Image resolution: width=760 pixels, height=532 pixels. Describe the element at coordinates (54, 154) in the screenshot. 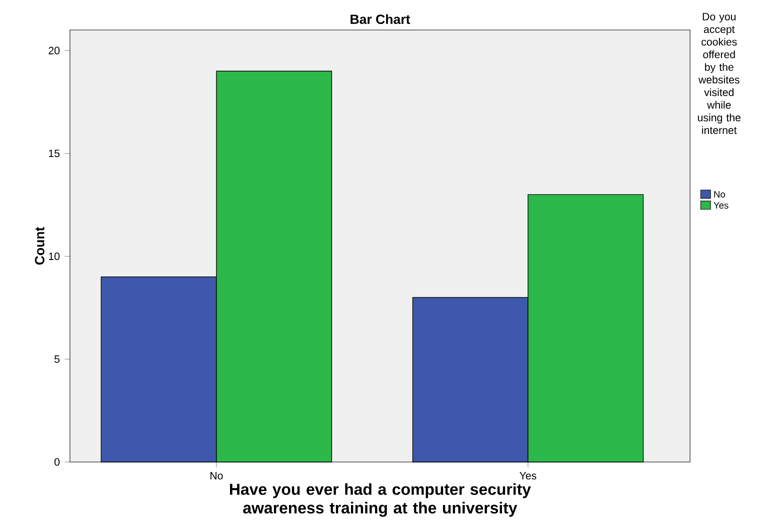

I see `y-tick-label: 15` at that location.